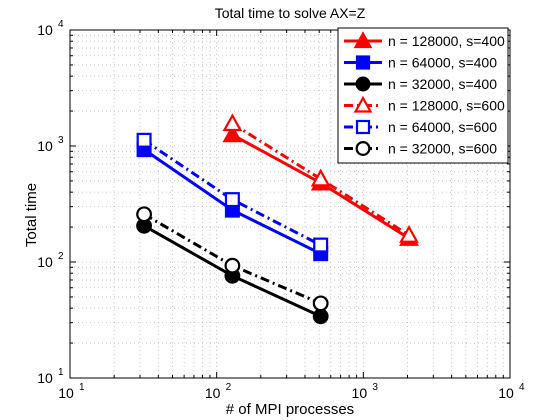 Image resolution: width=560 pixels, height=420 pixels. What do you see at coordinates (290, 13) in the screenshot?
I see `chart-title: Total time to solve AX=Z` at bounding box center [290, 13].